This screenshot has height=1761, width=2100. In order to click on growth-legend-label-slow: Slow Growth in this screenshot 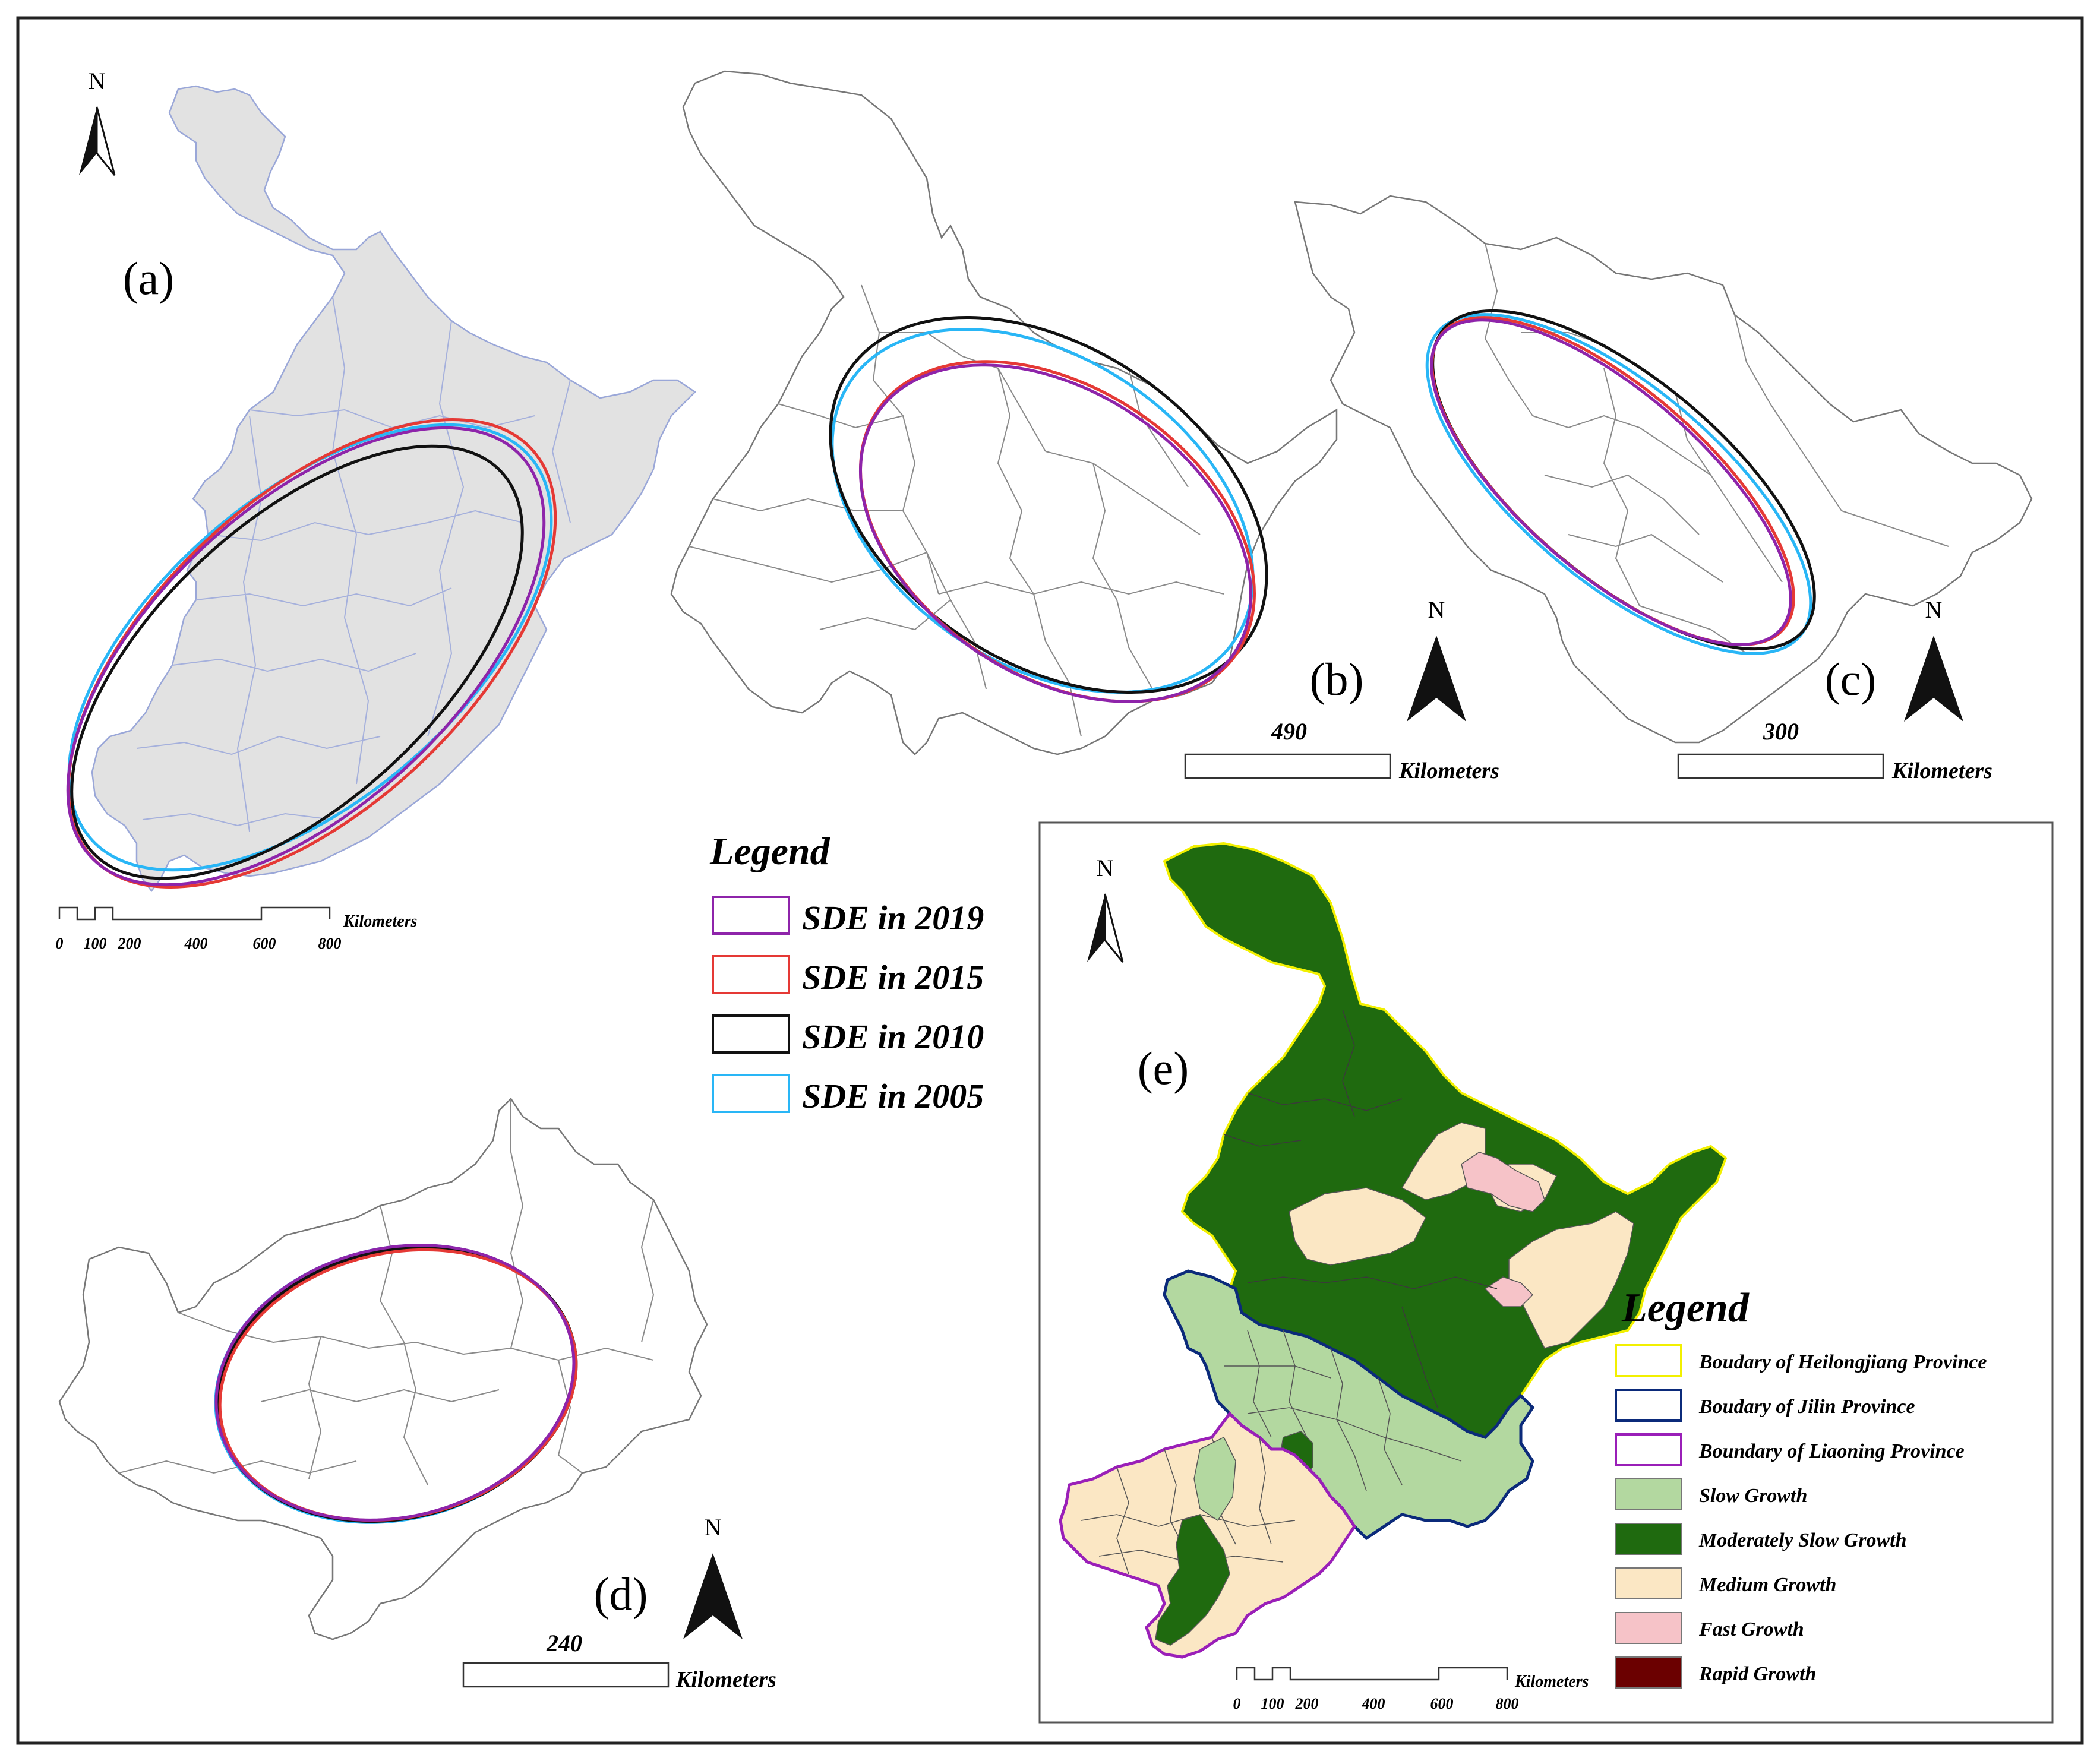, I will do `click(1753, 1496)`.